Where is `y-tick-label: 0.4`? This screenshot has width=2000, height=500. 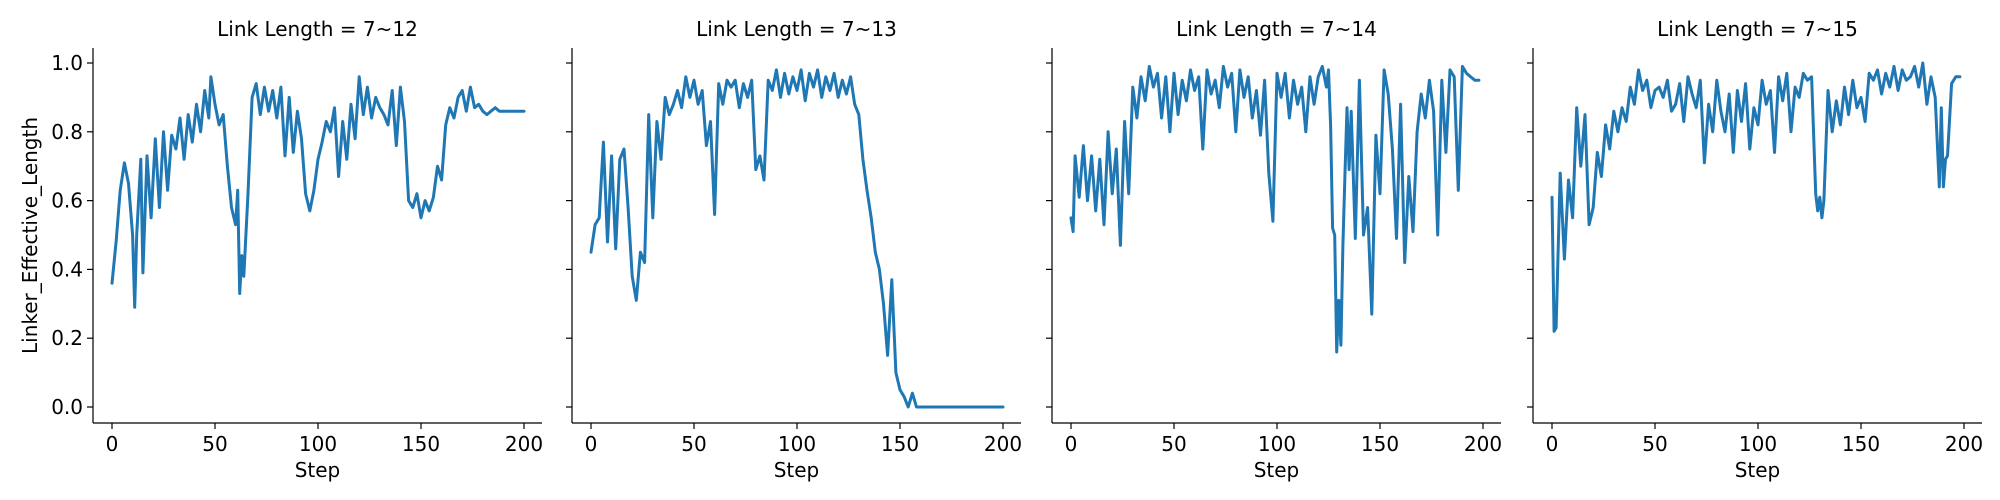
y-tick-label: 0.4 is located at coordinates (67, 269).